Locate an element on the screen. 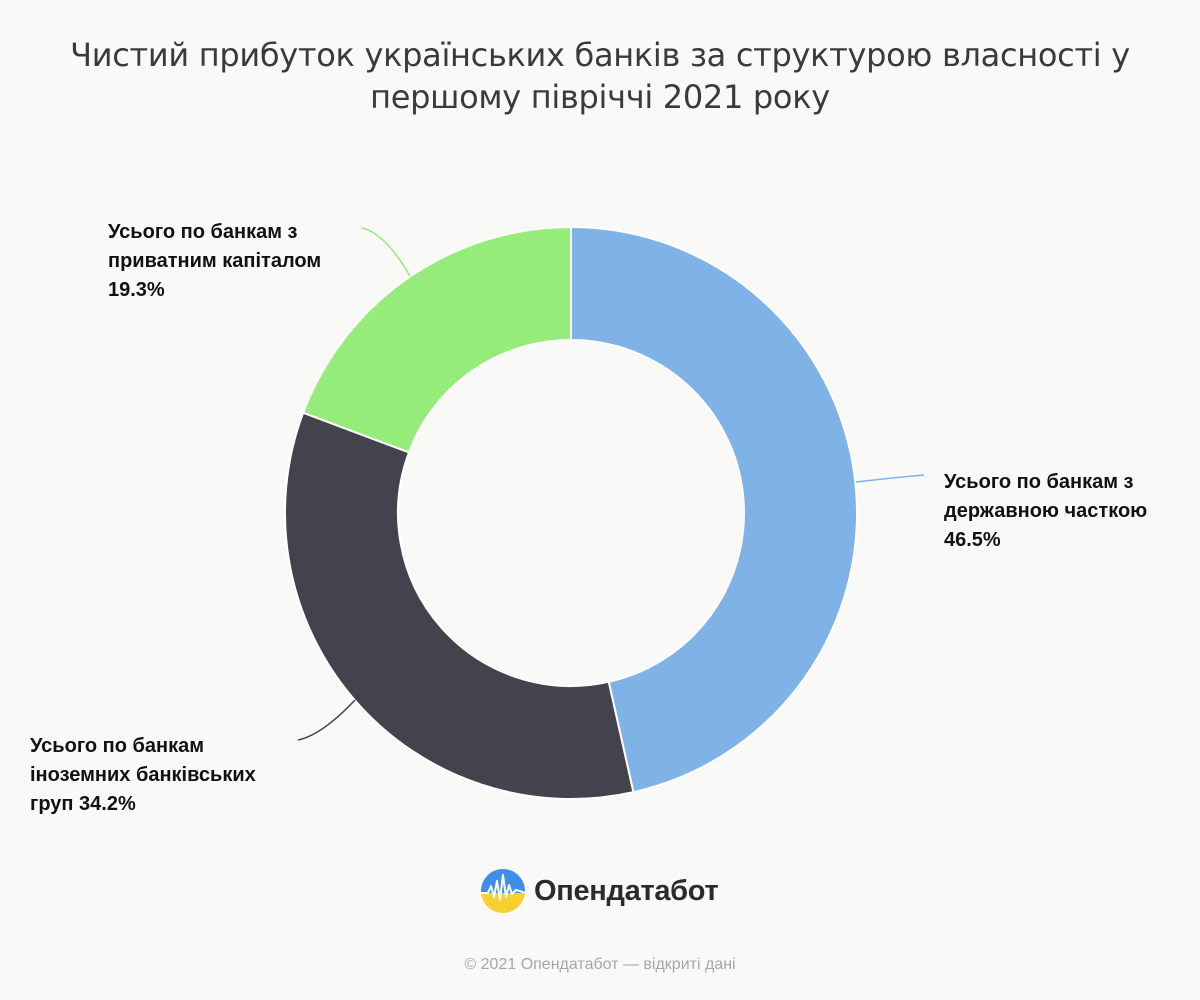  slice-label-foreign-line-1: Усього по банкам is located at coordinates (117, 746).